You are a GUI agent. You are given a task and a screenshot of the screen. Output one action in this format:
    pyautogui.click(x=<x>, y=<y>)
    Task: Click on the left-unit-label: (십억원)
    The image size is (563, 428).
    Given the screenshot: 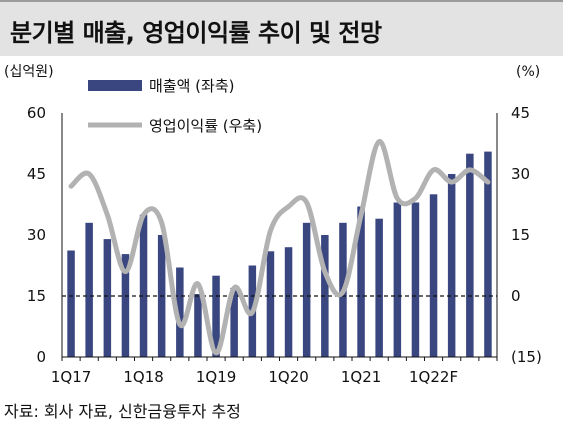 What is the action you would take?
    pyautogui.click(x=29, y=72)
    